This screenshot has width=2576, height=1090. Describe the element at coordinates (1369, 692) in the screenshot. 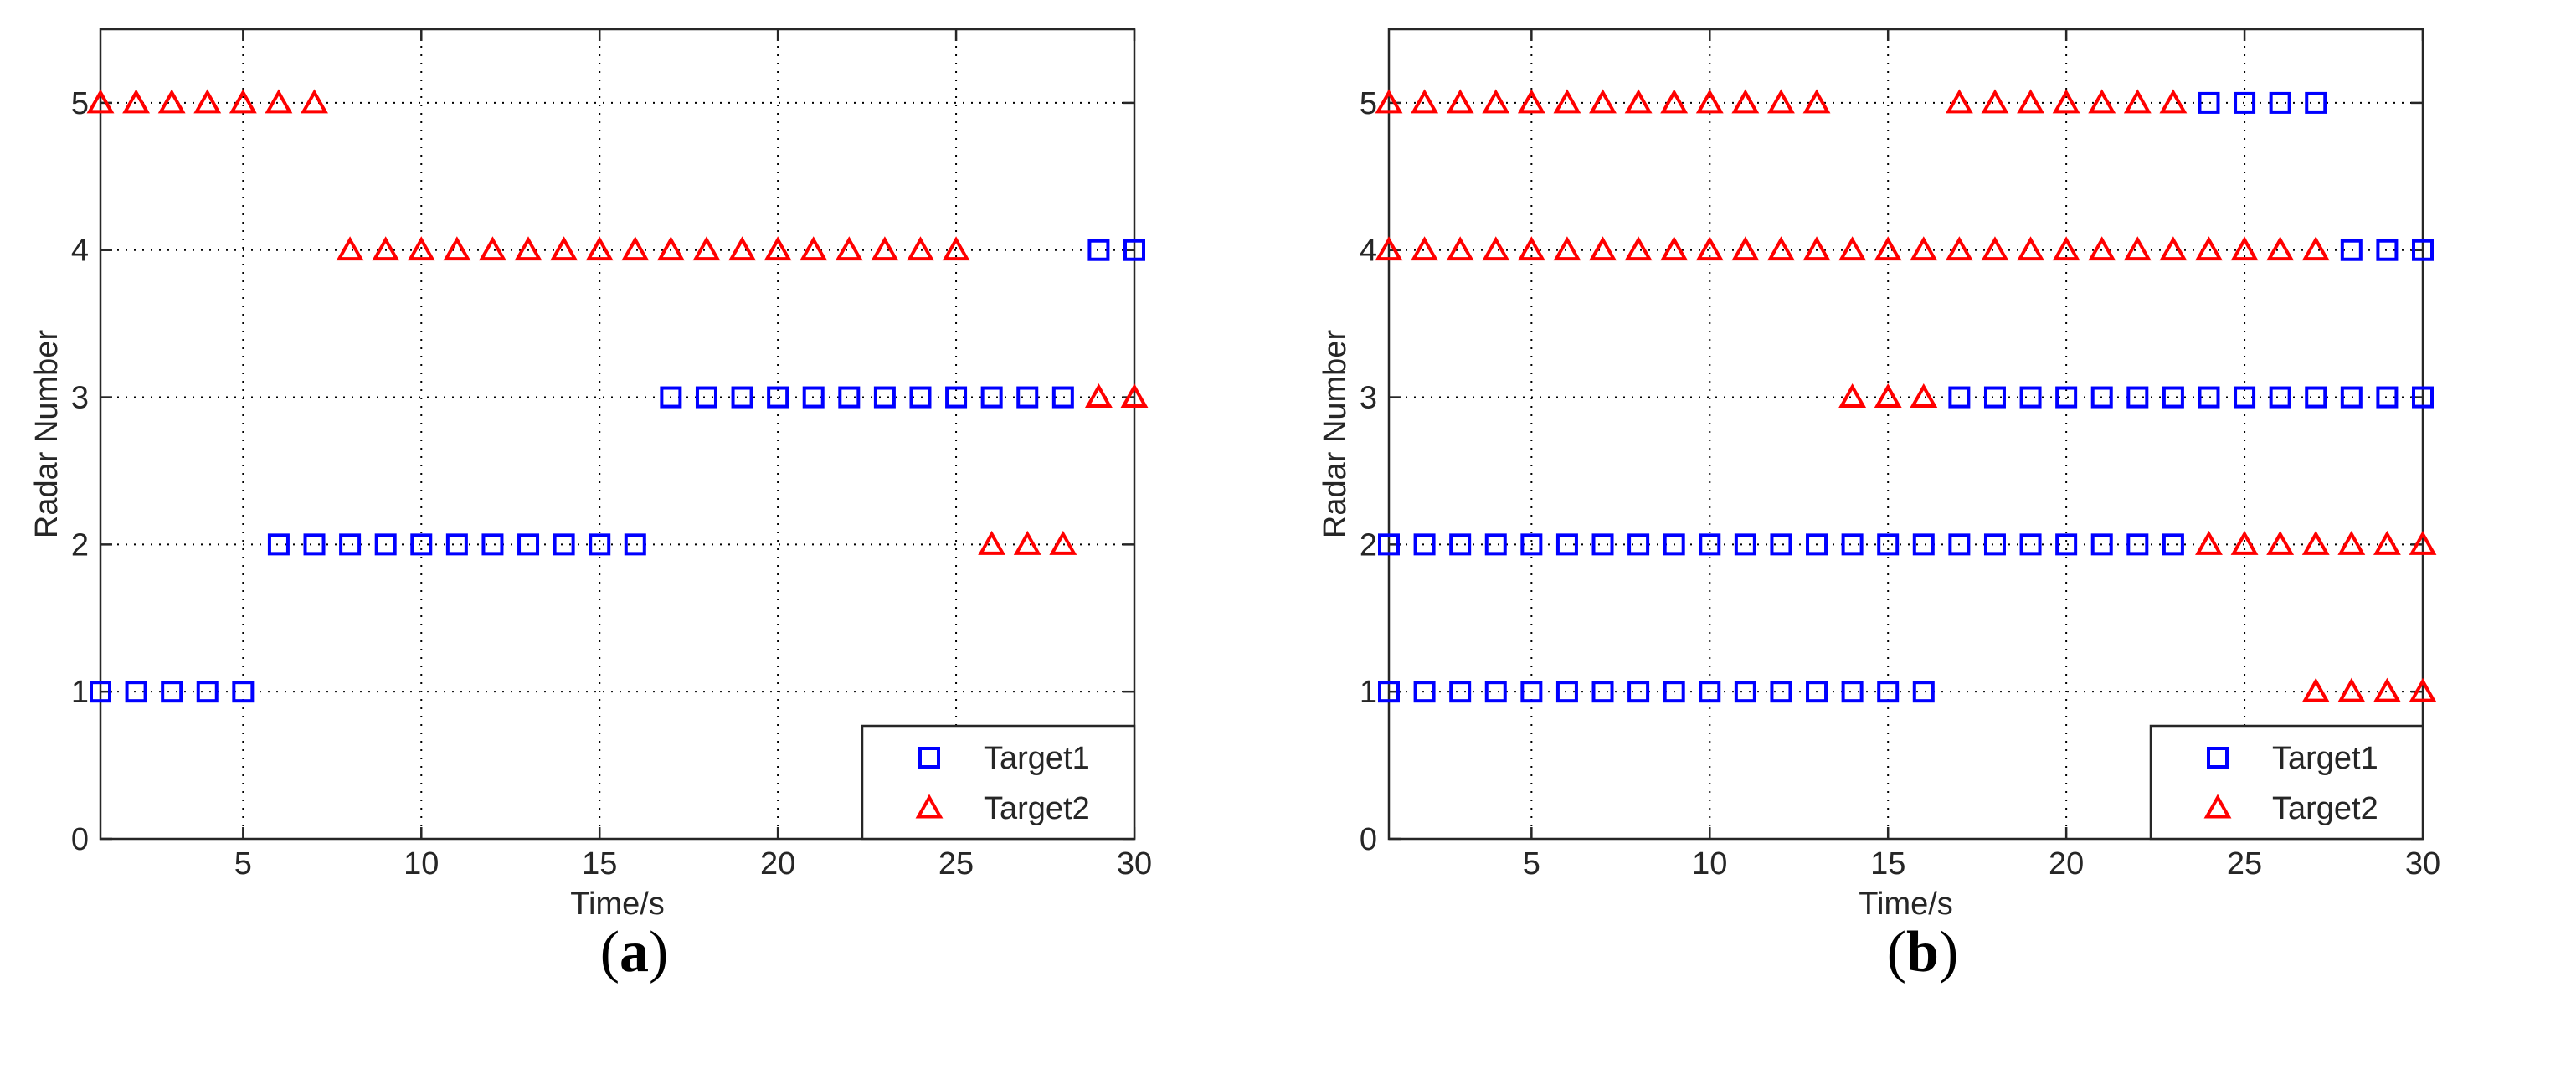

I see `y-tick-label: 1` at that location.